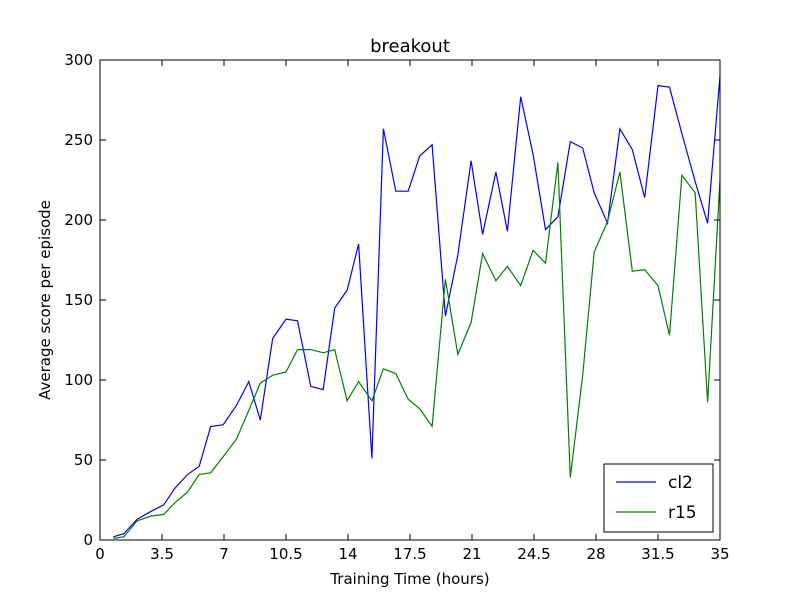  Describe the element at coordinates (162, 554) in the screenshot. I see `x-tick-label: 3.5` at that location.